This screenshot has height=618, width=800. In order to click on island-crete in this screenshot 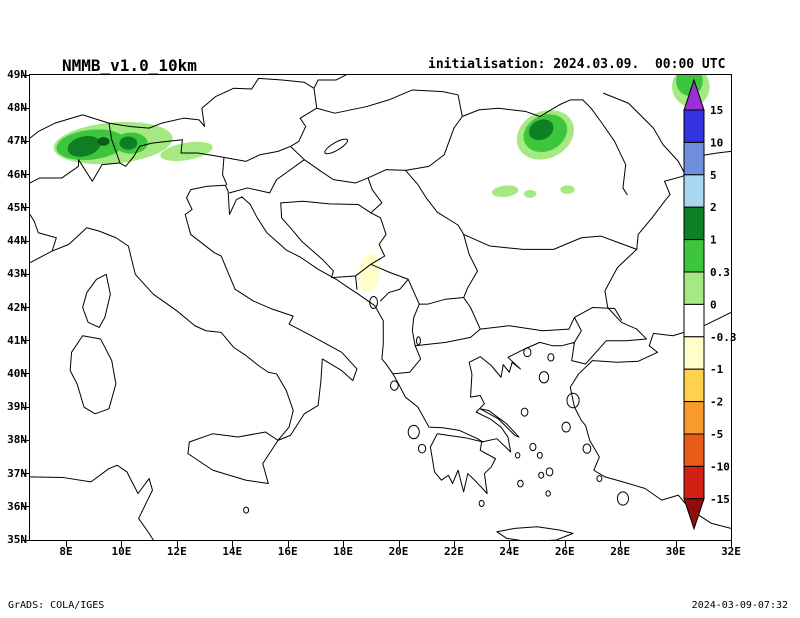, I will do `click(535, 533)`.